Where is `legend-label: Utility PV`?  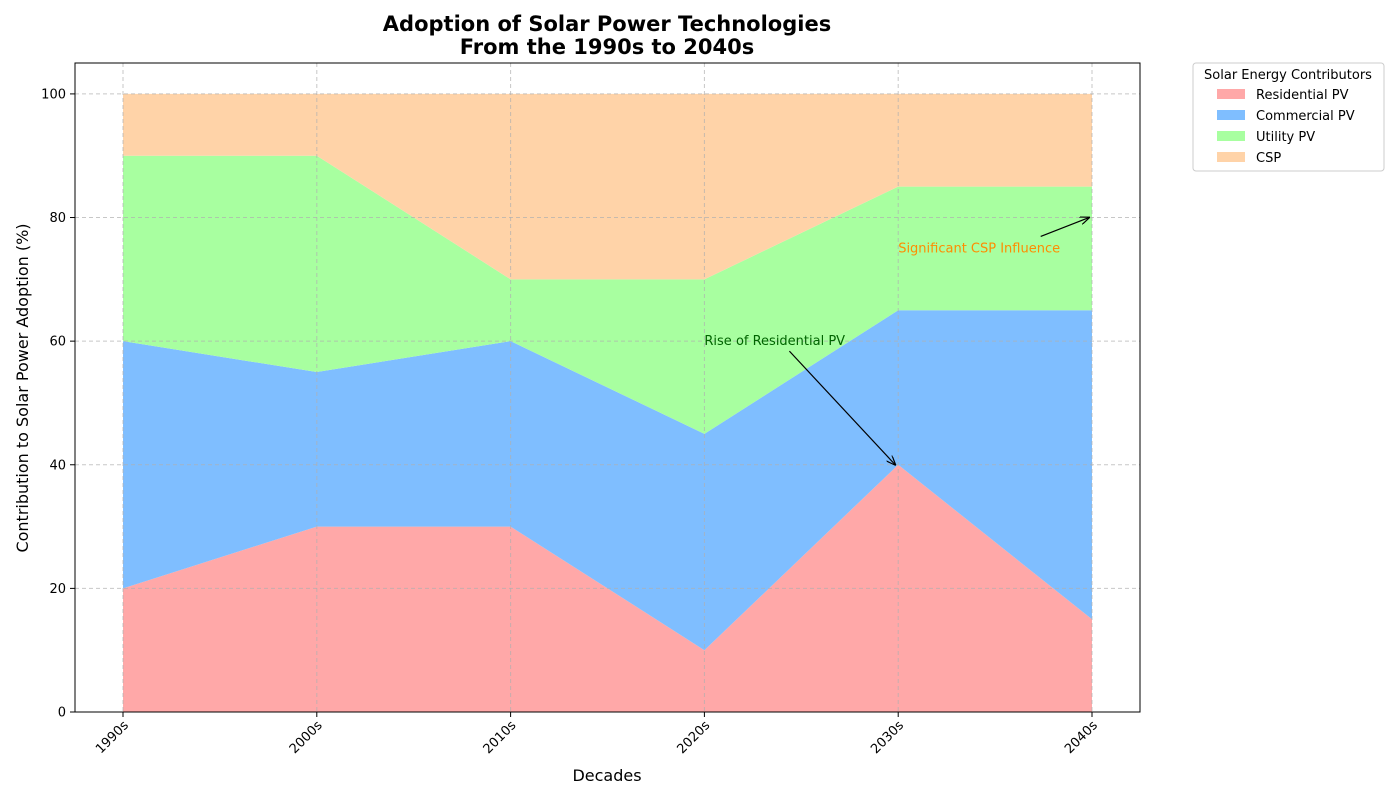 legend-label: Utility PV is located at coordinates (1285, 137).